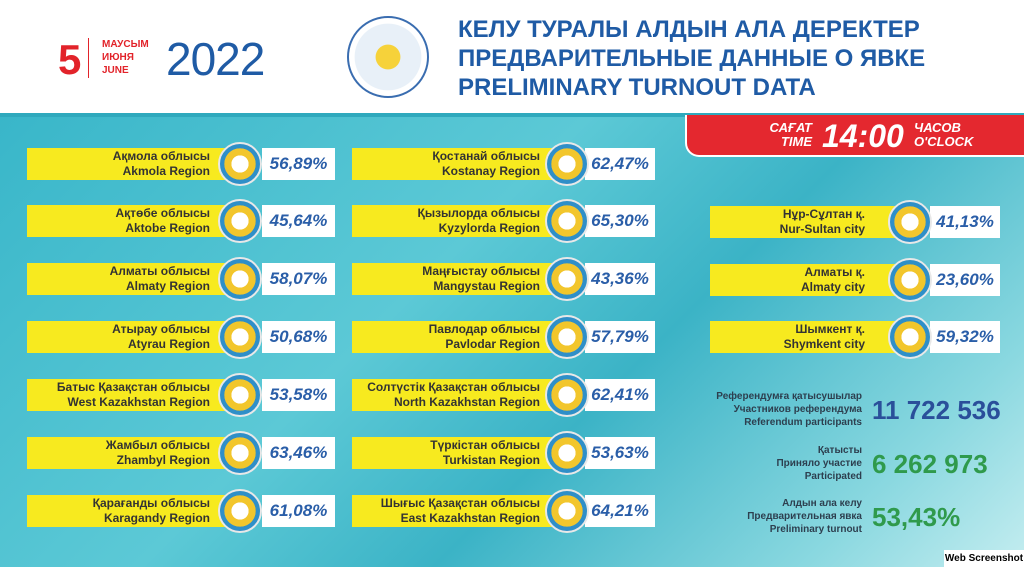 The width and height of the screenshot is (1024, 567). Describe the element at coordinates (620, 337) in the screenshot. I see `turnout-percent: 57,79%` at that location.